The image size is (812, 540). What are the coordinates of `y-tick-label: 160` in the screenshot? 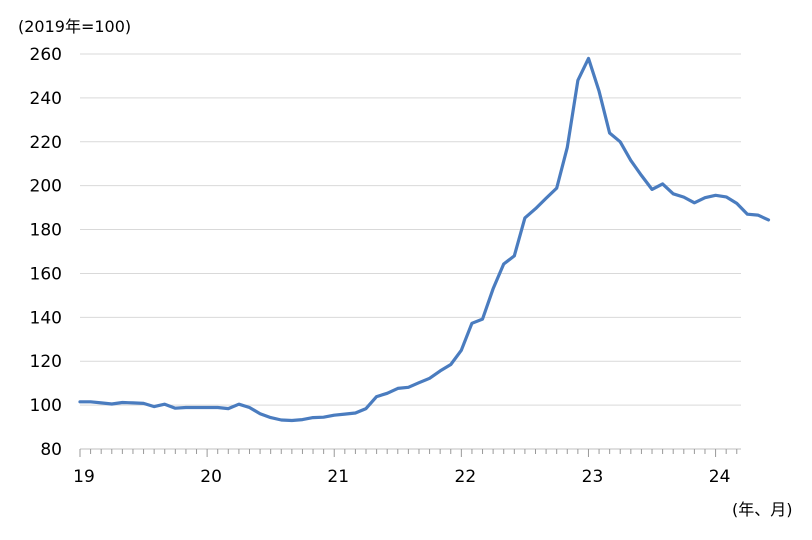 It's located at (46, 274).